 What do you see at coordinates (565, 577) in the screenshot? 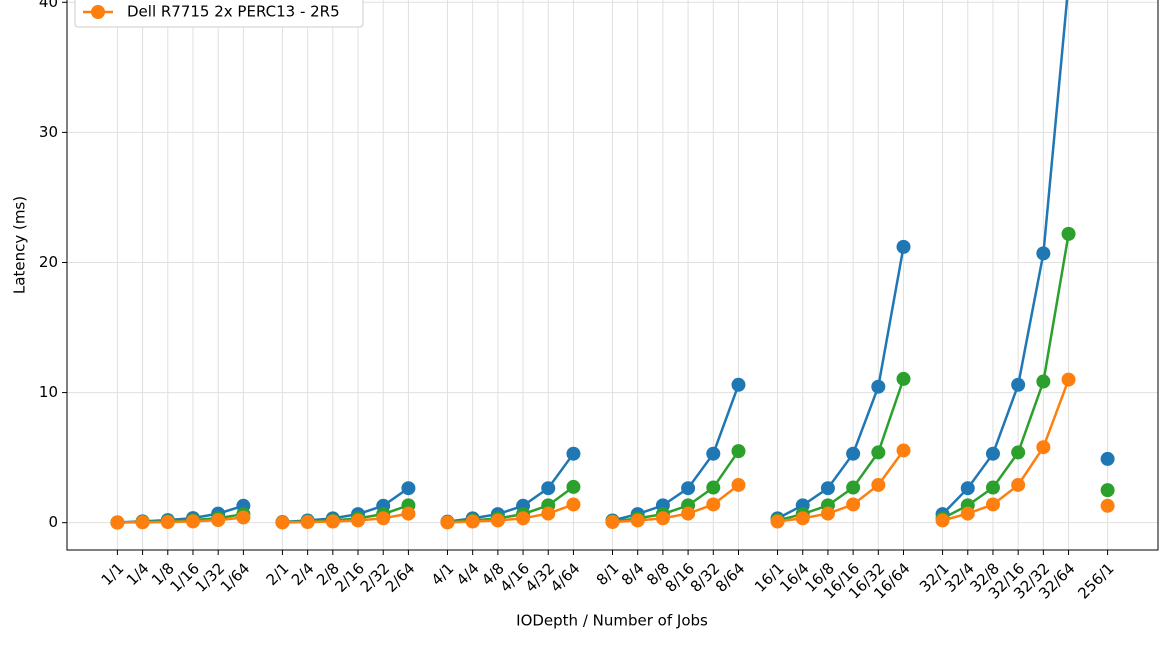
I see `x-tick-label: 4/64` at bounding box center [565, 577].